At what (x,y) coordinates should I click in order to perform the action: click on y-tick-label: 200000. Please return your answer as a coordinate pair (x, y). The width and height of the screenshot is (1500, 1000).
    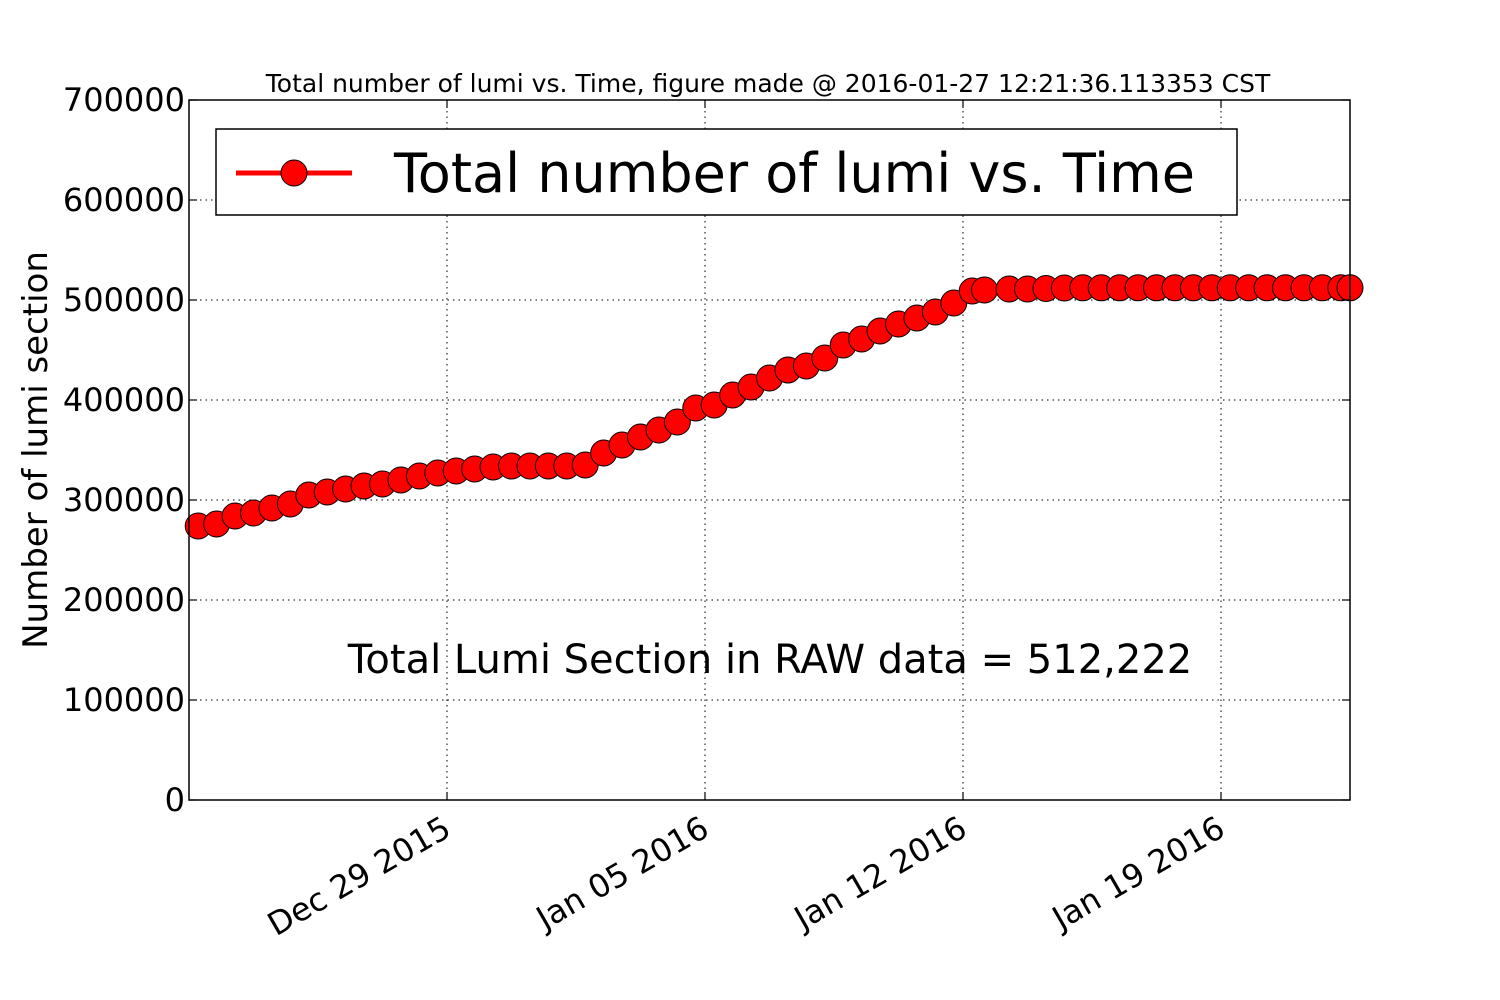
    Looking at the image, I should click on (124, 600).